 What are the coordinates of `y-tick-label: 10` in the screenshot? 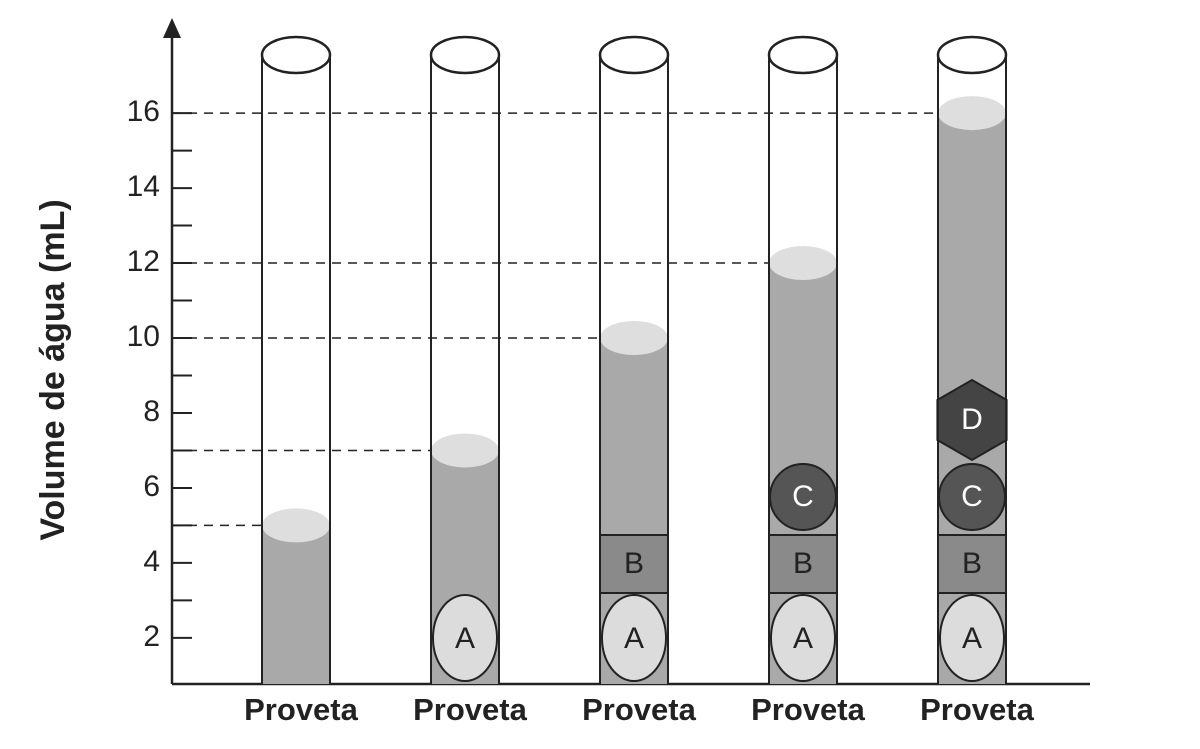 It's located at (143, 336).